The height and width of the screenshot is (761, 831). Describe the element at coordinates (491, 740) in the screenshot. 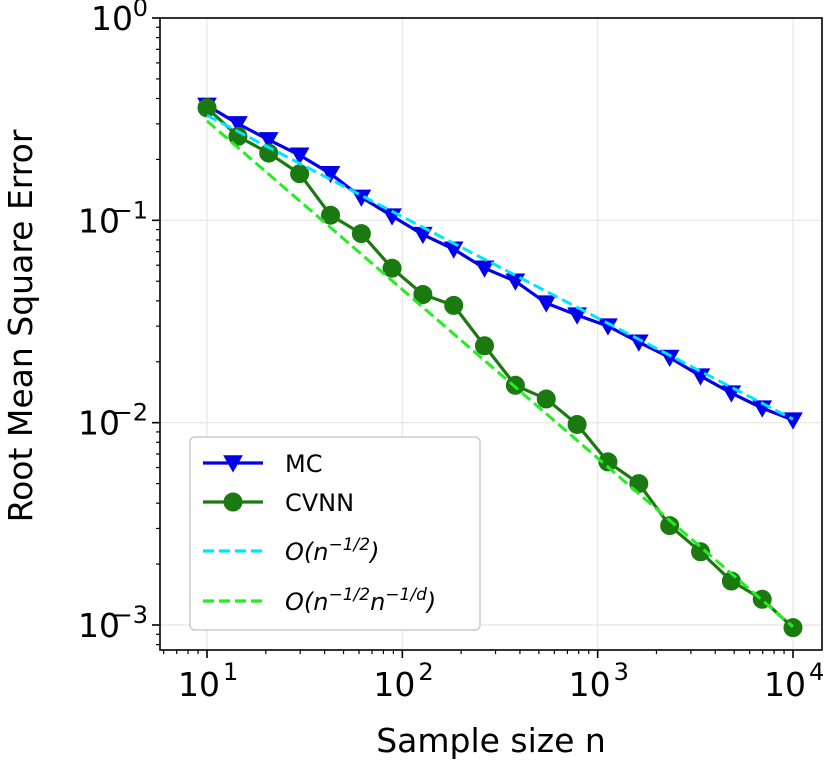

I see `x-axis-label: Sample size n` at that location.